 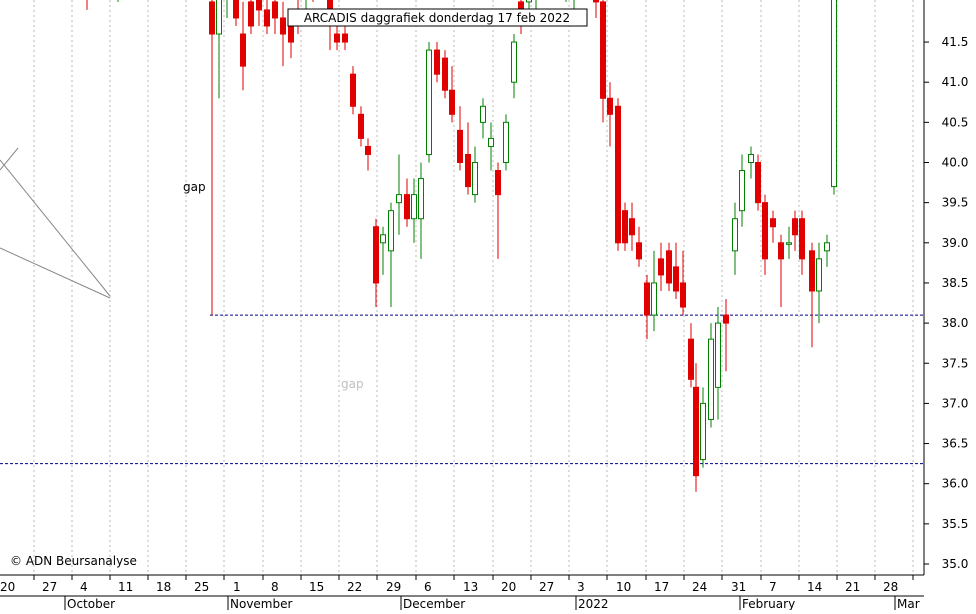 I want to click on x-tick-label: 13, so click(x=470, y=587).